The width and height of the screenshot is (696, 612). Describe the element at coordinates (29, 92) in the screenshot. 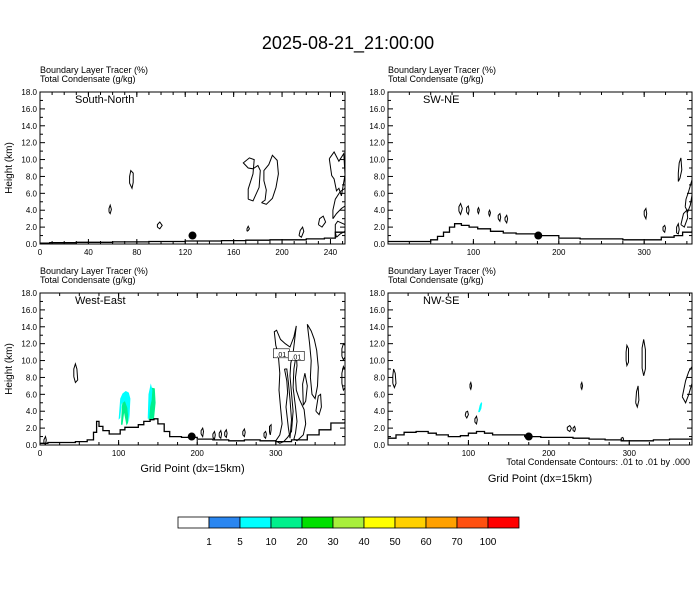

I see `y-tick-label: 18.0` at that location.